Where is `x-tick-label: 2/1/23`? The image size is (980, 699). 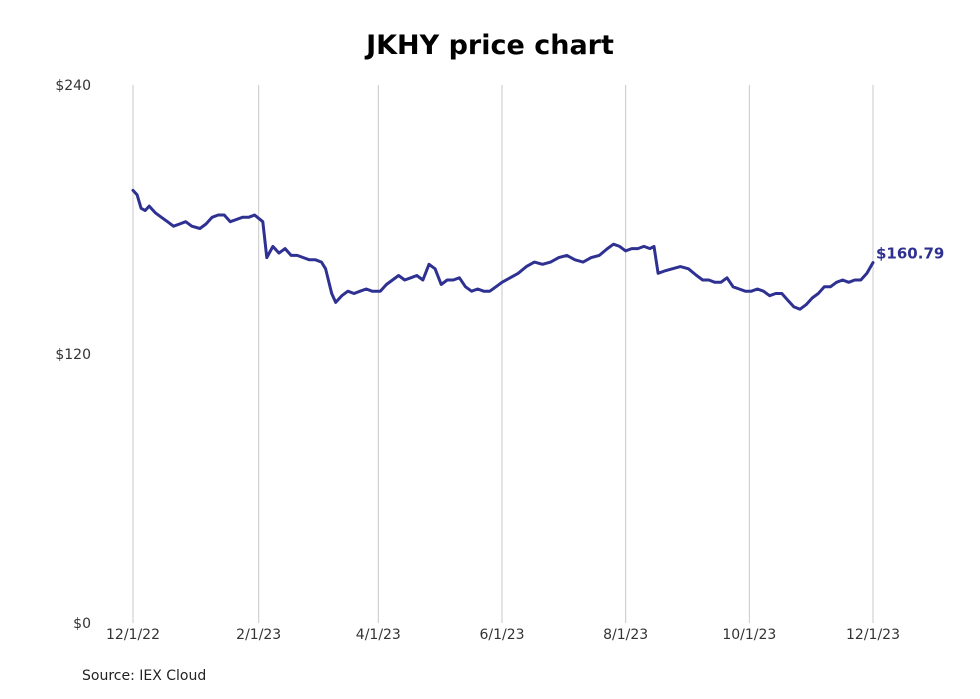 x-tick-label: 2/1/23 is located at coordinates (258, 635).